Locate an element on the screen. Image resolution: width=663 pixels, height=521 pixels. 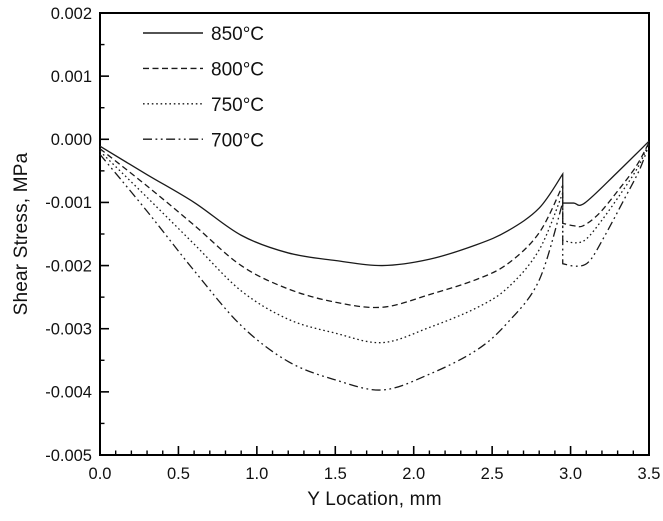
x-tick-label: 0.5 is located at coordinates (178, 474).